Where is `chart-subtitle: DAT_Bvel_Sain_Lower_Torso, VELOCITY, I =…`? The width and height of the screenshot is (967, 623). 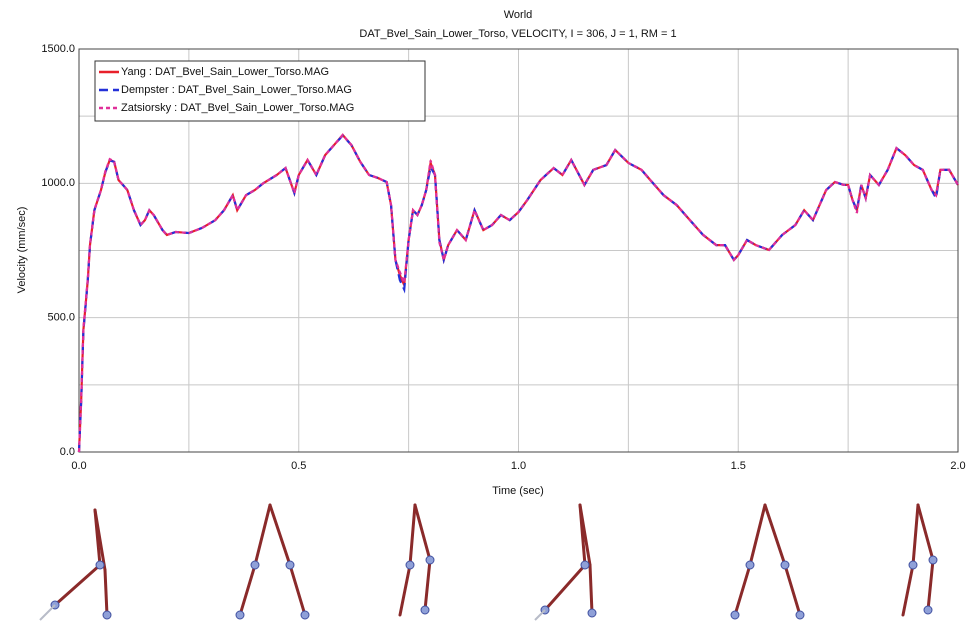 chart-subtitle: DAT_Bvel_Sain_Lower_Torso, VELOCITY, I =… is located at coordinates (517, 34).